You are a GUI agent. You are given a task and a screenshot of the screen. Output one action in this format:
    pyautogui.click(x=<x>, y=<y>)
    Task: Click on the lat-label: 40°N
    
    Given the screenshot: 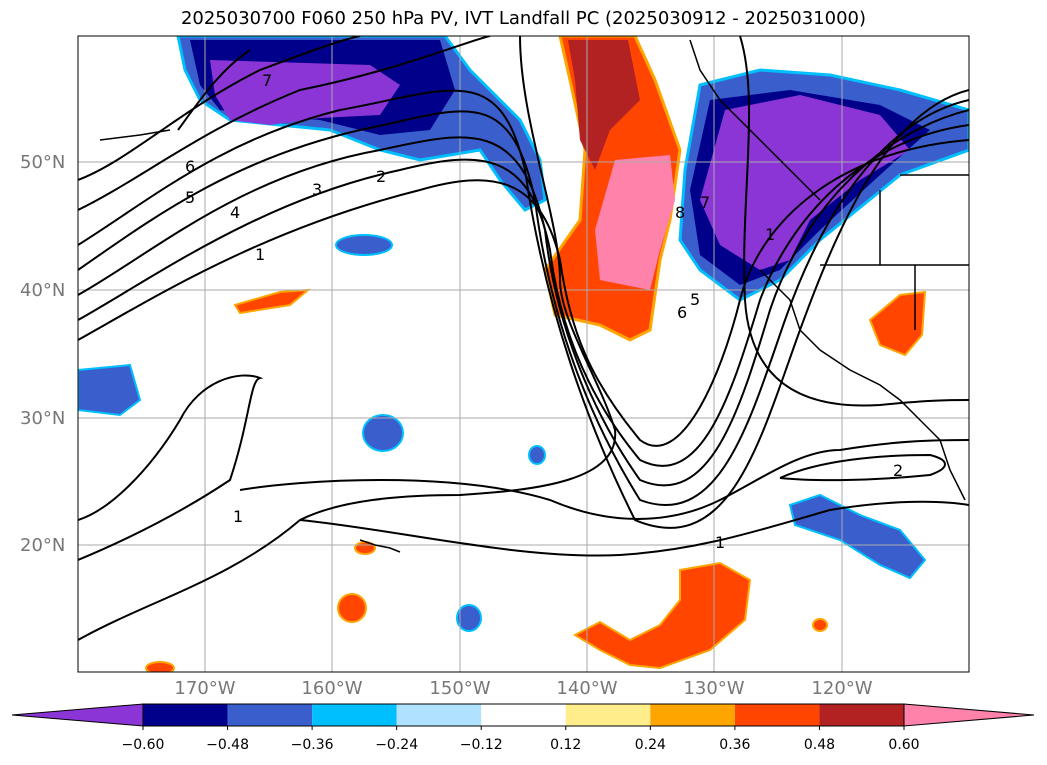 What is the action you would take?
    pyautogui.click(x=43, y=290)
    